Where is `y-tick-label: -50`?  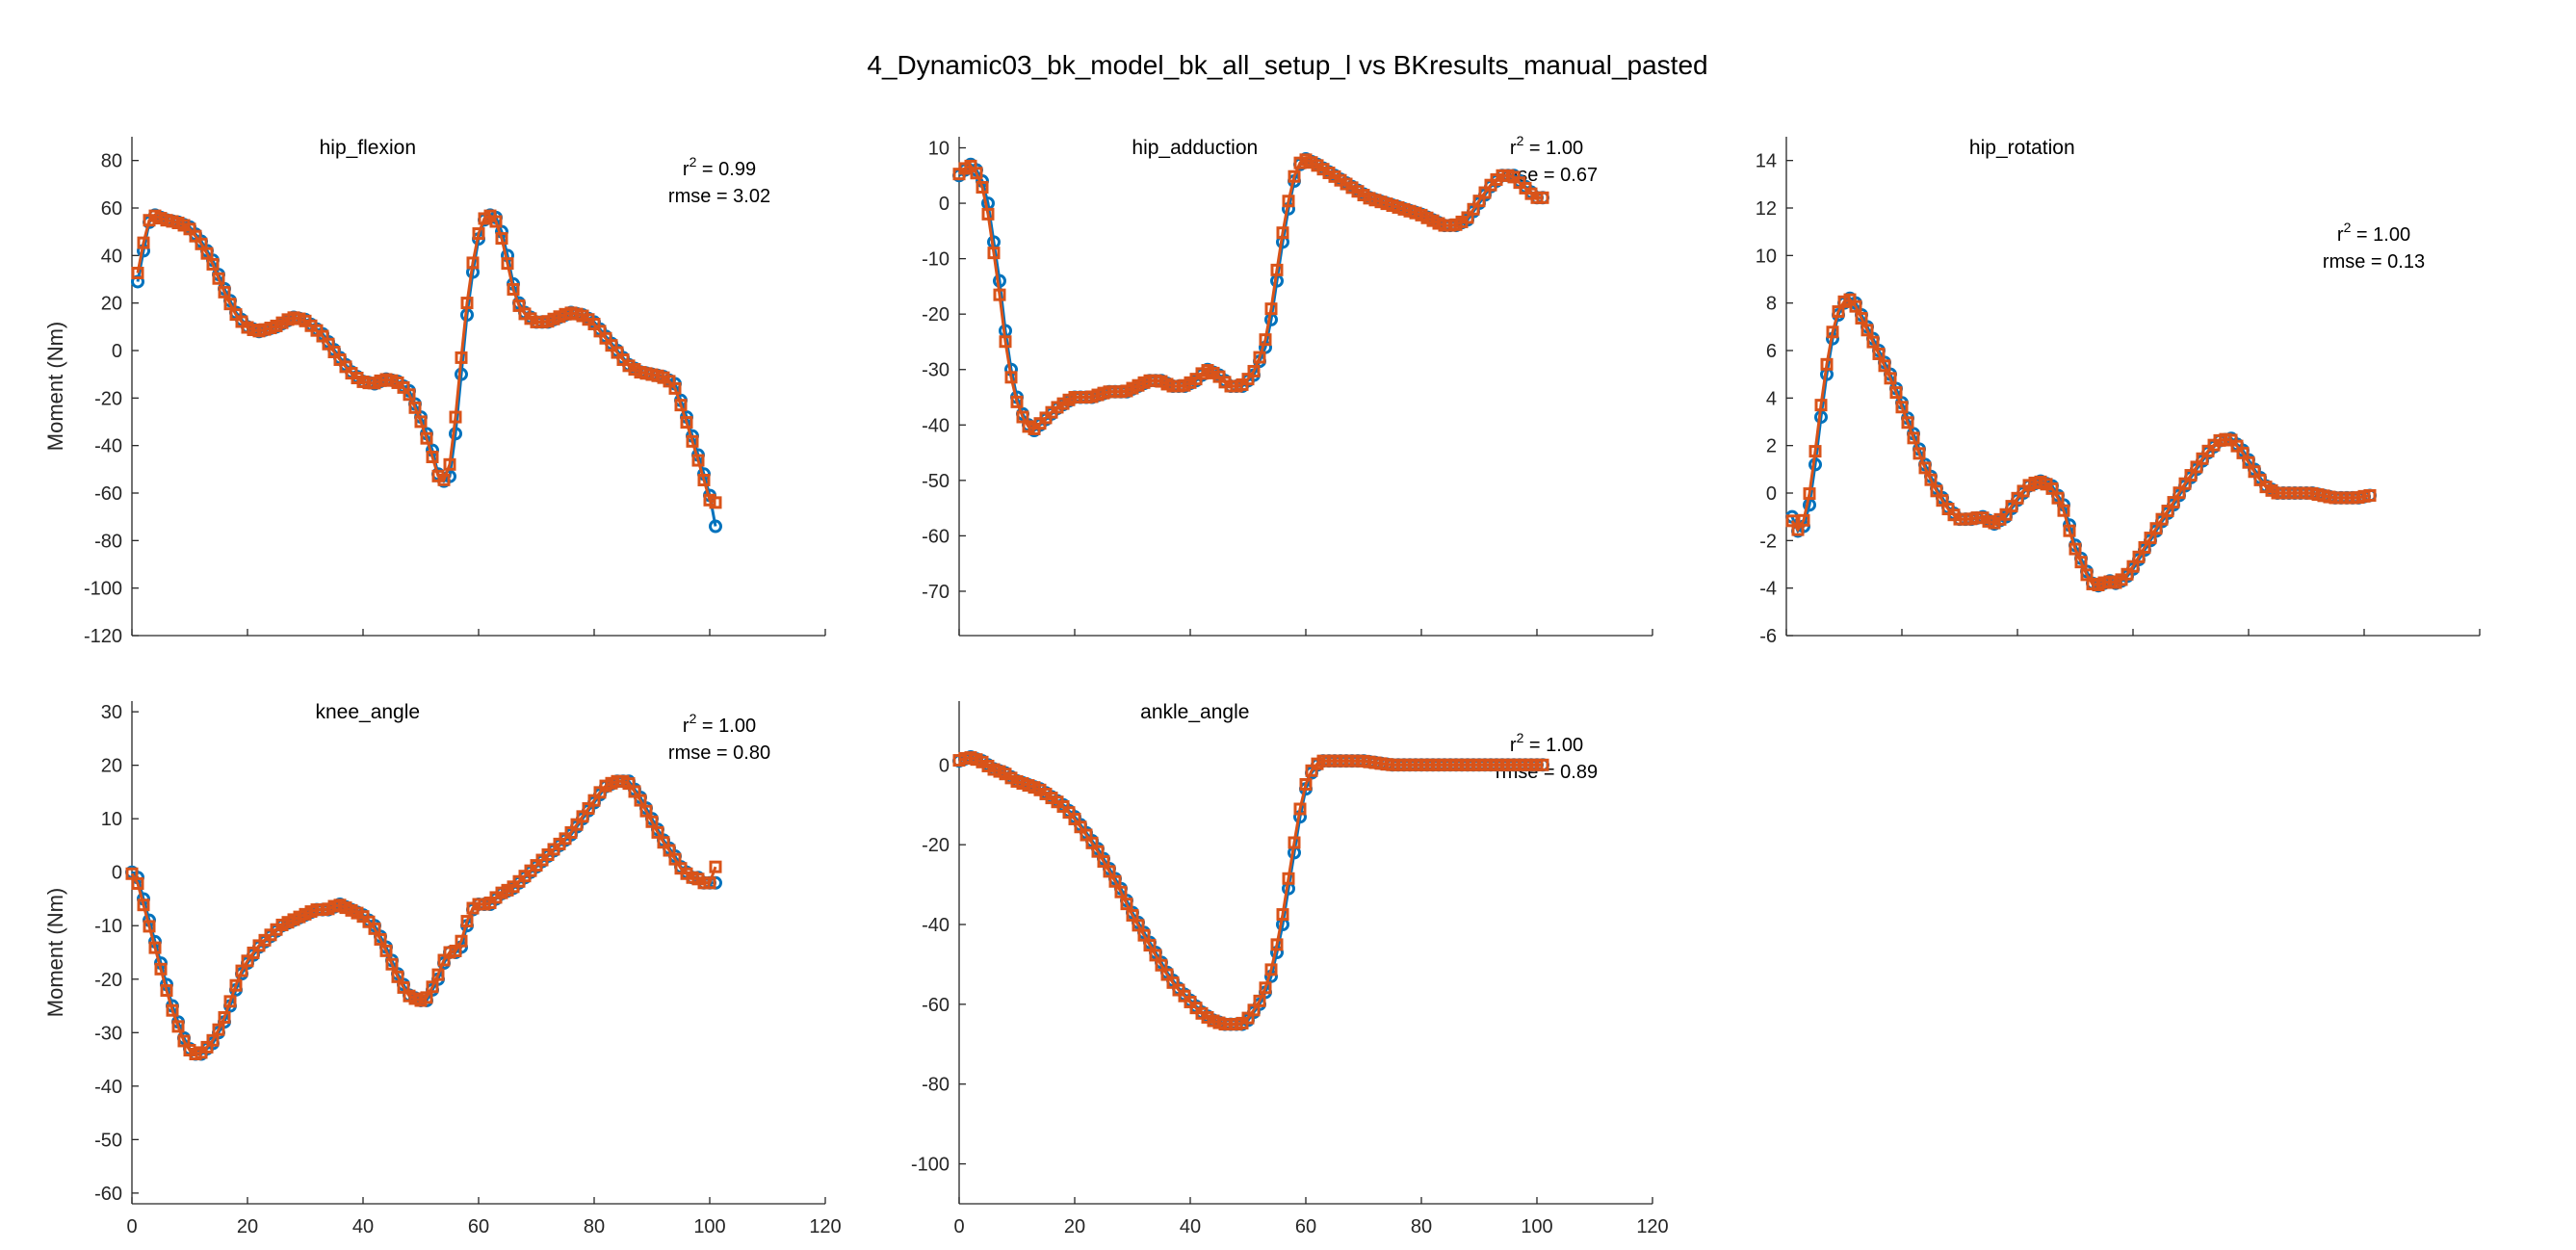
y-tick-label: -50 is located at coordinates (936, 481).